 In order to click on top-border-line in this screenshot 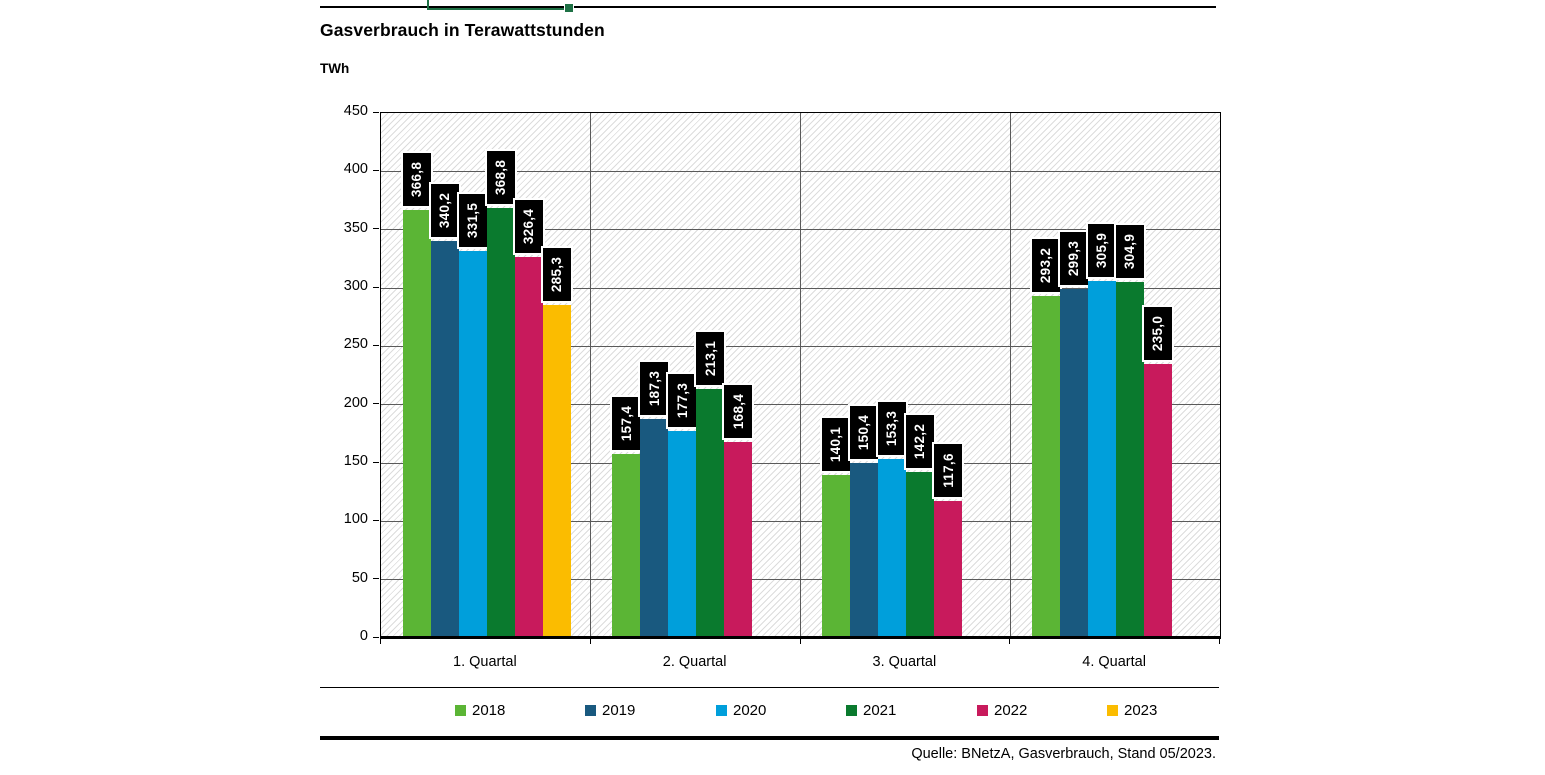, I will do `click(768, 7)`.